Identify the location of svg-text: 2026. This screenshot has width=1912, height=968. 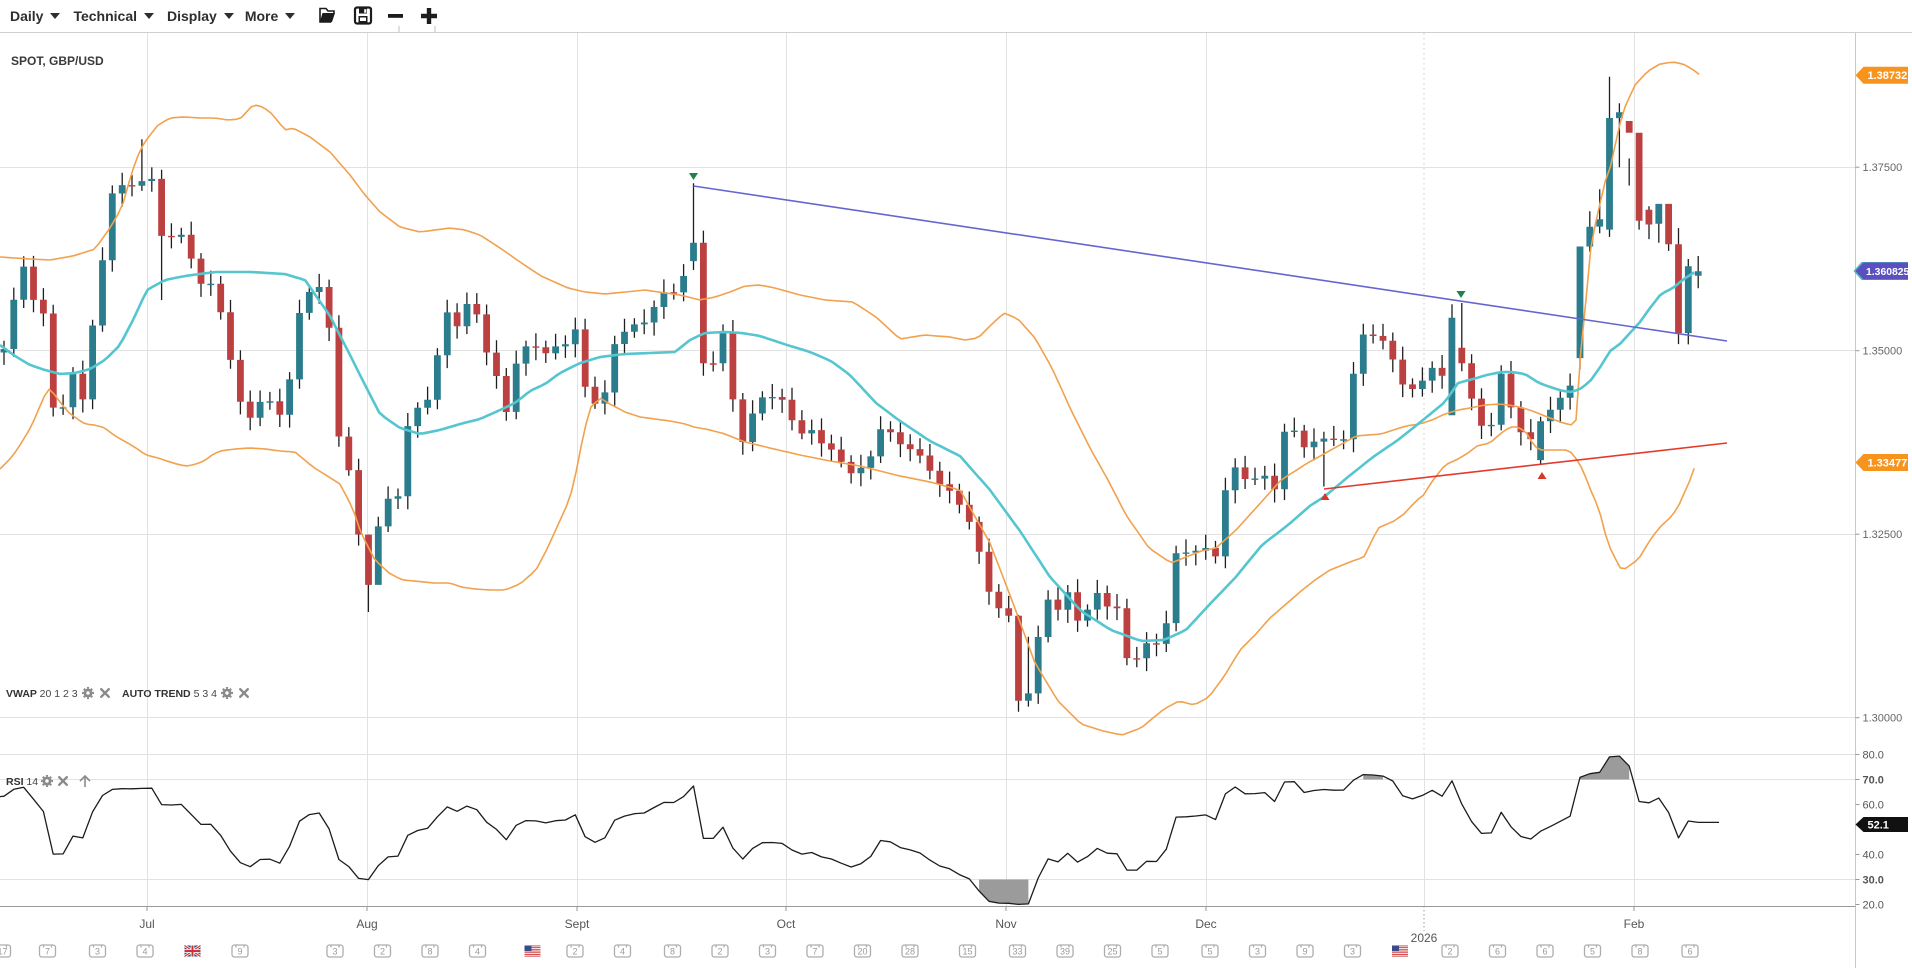
(1424, 938).